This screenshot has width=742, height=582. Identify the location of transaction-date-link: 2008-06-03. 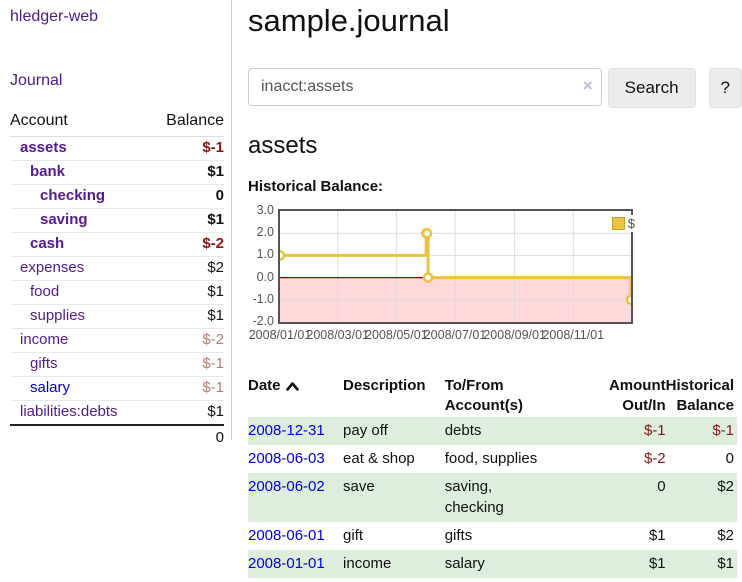
(286, 458).